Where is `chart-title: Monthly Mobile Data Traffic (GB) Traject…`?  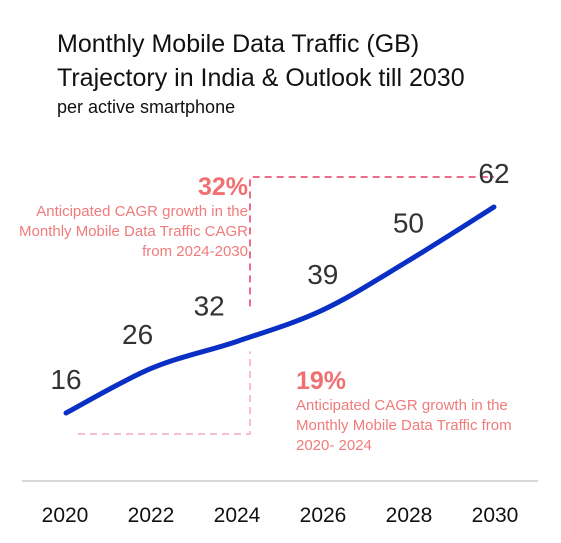 chart-title: Monthly Mobile Data Traffic (GB) Traject… is located at coordinates (261, 61).